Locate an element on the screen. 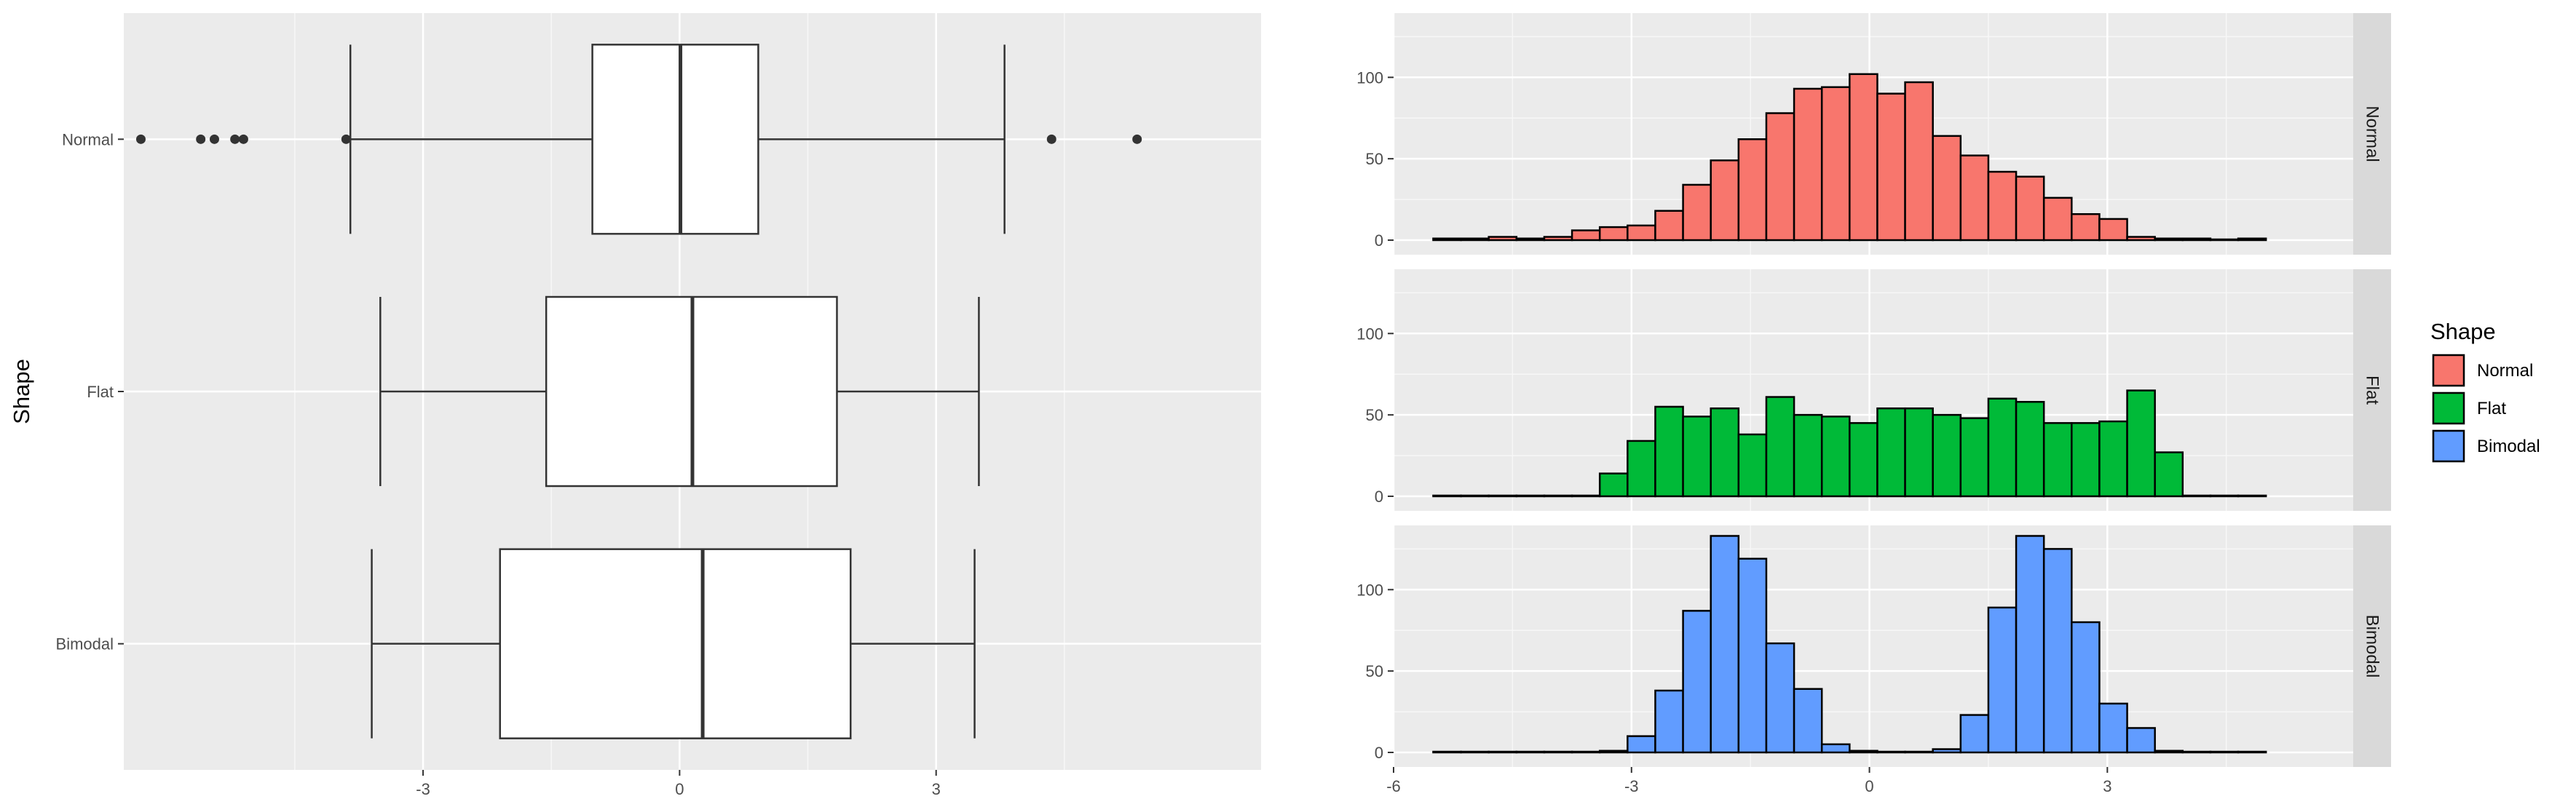 The height and width of the screenshot is (807, 2576). facet-strip-label: Normal is located at coordinates (2372, 134).